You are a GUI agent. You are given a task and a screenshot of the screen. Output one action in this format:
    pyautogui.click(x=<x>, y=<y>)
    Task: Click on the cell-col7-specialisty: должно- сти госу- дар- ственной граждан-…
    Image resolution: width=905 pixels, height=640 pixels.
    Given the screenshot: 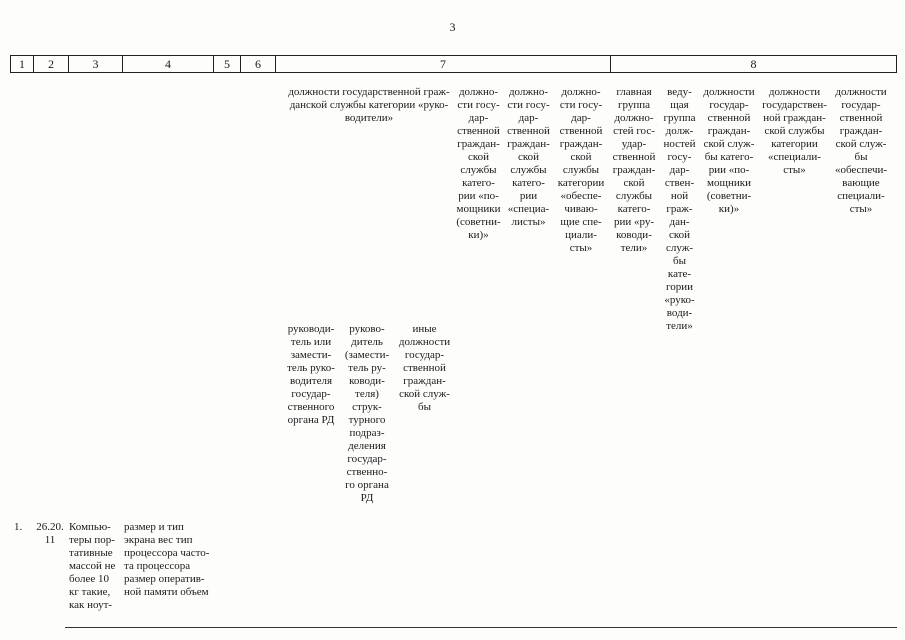 What is the action you would take?
    pyautogui.click(x=528, y=157)
    